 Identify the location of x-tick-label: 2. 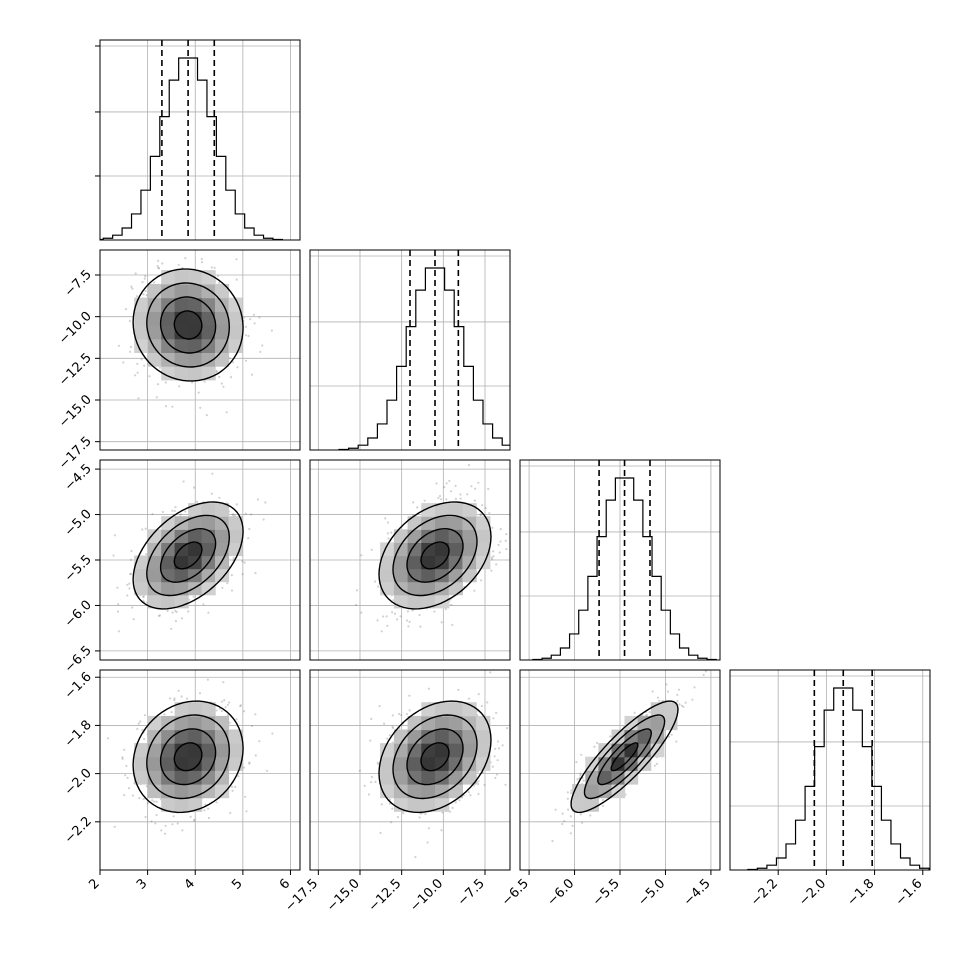
(94, 884).